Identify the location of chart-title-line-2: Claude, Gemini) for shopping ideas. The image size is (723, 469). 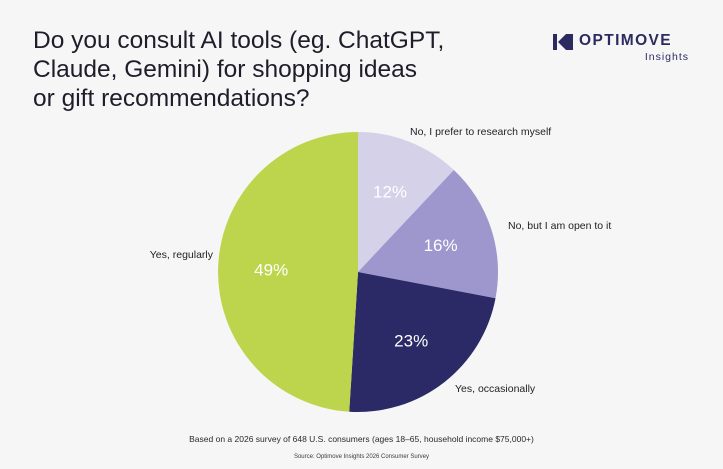
(225, 69).